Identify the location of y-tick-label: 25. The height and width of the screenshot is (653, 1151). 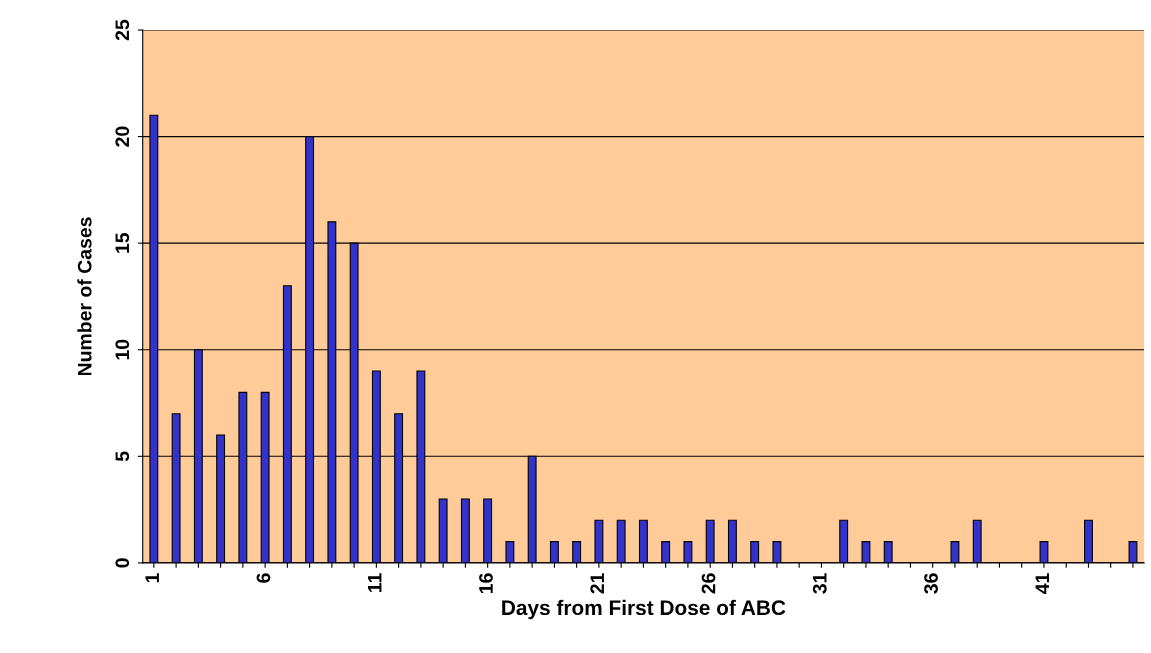
(122, 30).